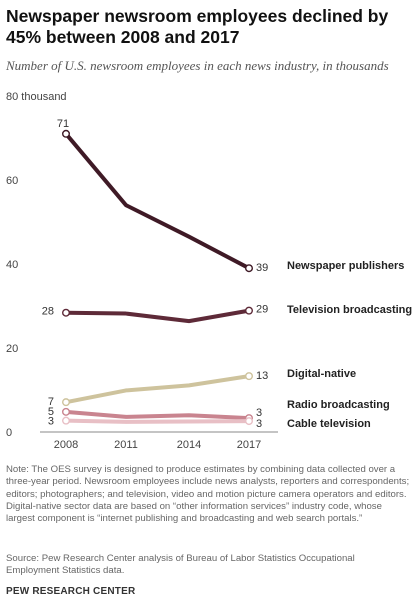 This screenshot has height=606, width=415. What do you see at coordinates (48, 312) in the screenshot?
I see `data-label: 28` at bounding box center [48, 312].